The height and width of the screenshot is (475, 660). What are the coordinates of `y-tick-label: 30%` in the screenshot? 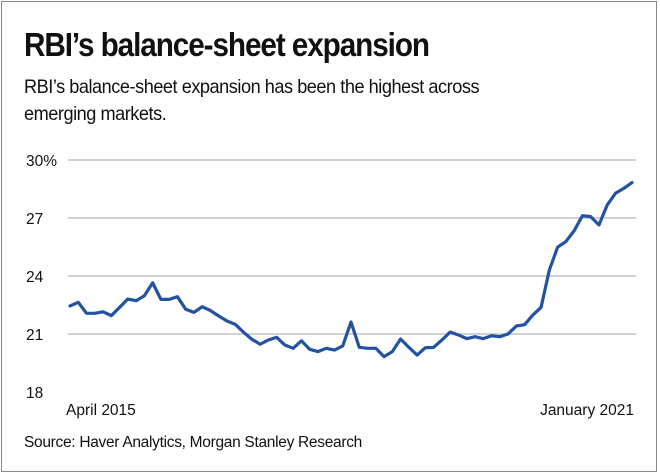 It's located at (41, 161).